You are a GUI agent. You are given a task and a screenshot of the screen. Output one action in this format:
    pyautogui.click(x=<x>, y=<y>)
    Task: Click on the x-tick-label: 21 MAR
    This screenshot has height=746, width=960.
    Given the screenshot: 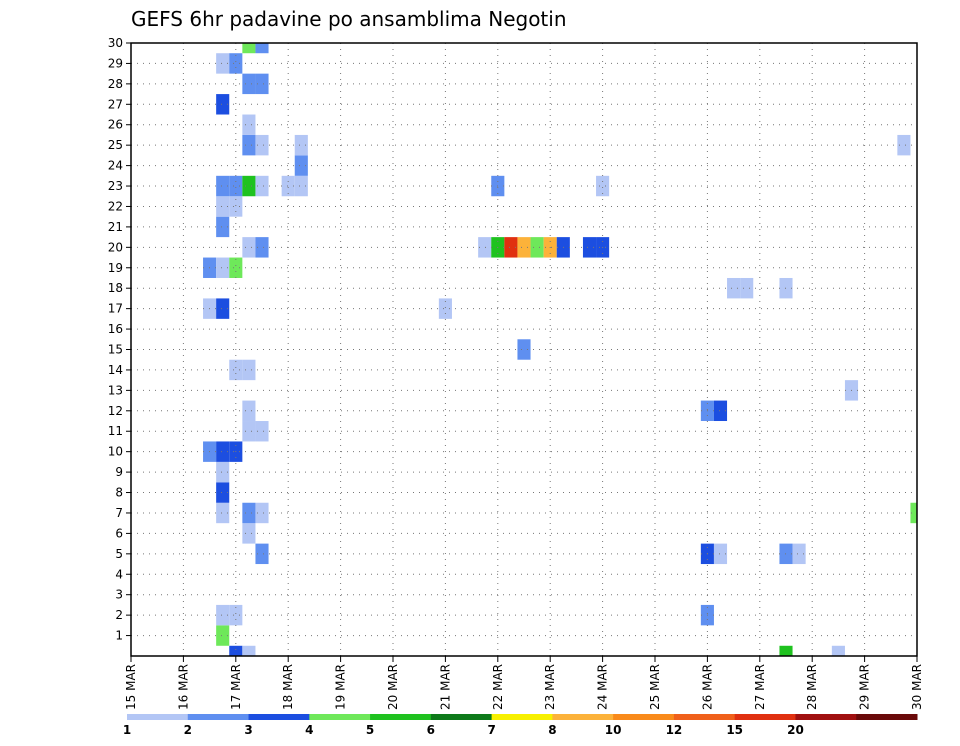 What is the action you would take?
    pyautogui.click(x=445, y=687)
    